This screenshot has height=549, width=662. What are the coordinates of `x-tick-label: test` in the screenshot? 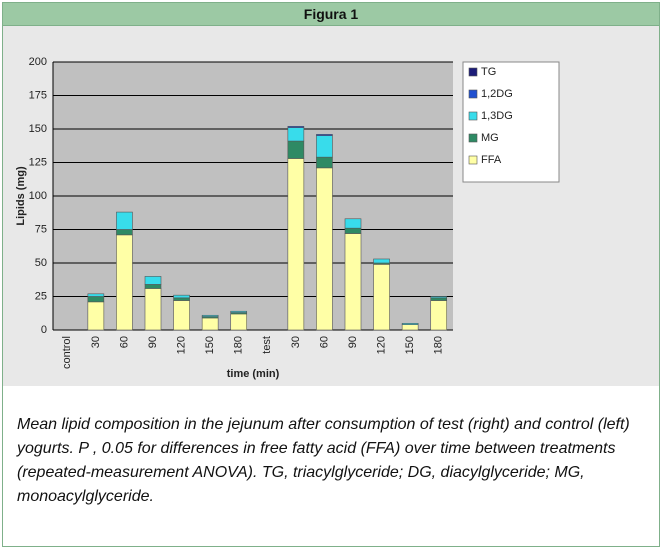 It's located at (267, 345).